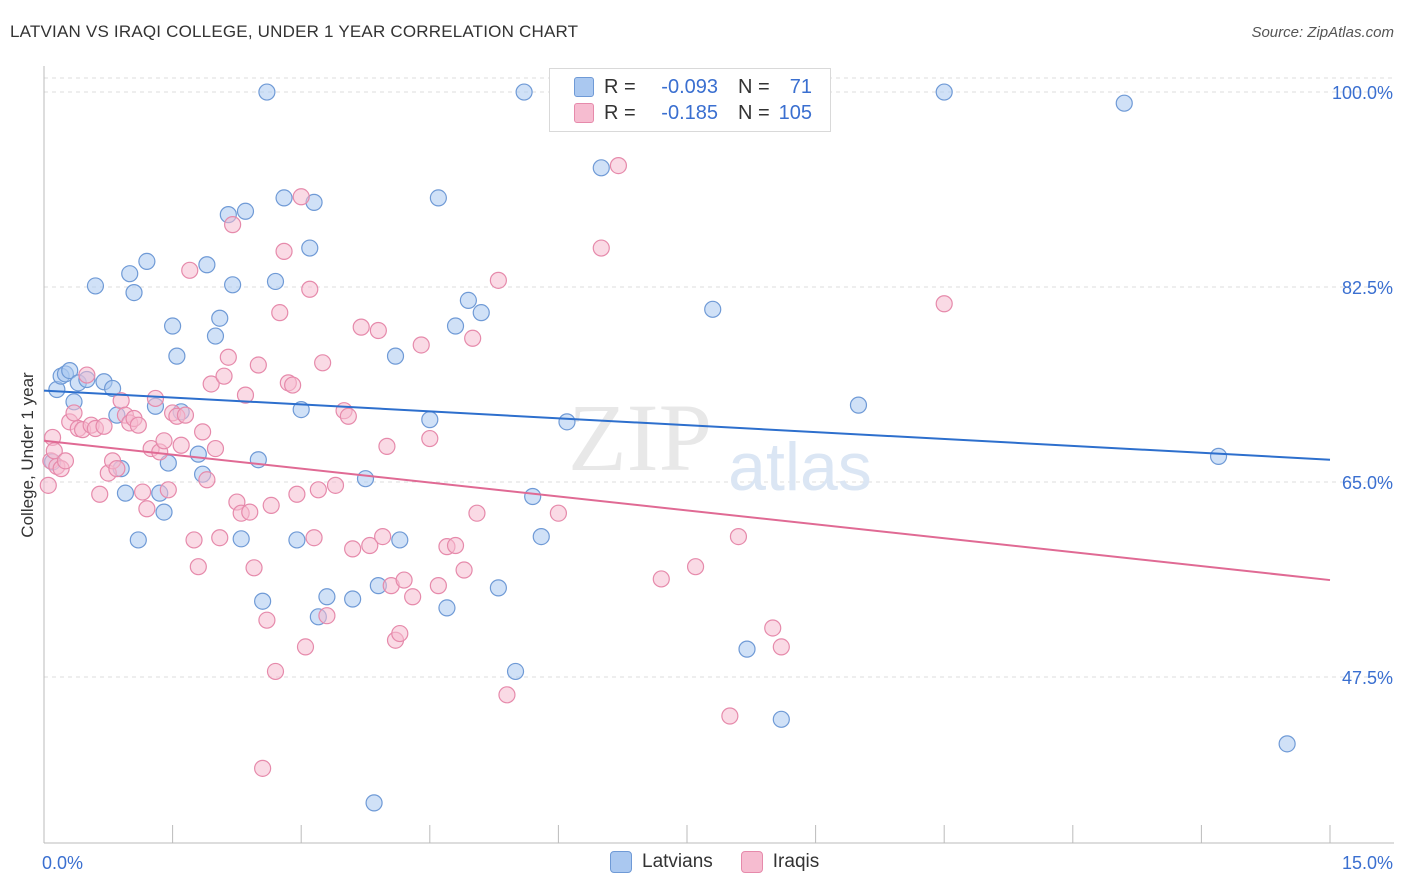 This screenshot has height=892, width=1406. What do you see at coordinates (751, 862) in the screenshot?
I see `iraqis-legend-swatch` at bounding box center [751, 862].